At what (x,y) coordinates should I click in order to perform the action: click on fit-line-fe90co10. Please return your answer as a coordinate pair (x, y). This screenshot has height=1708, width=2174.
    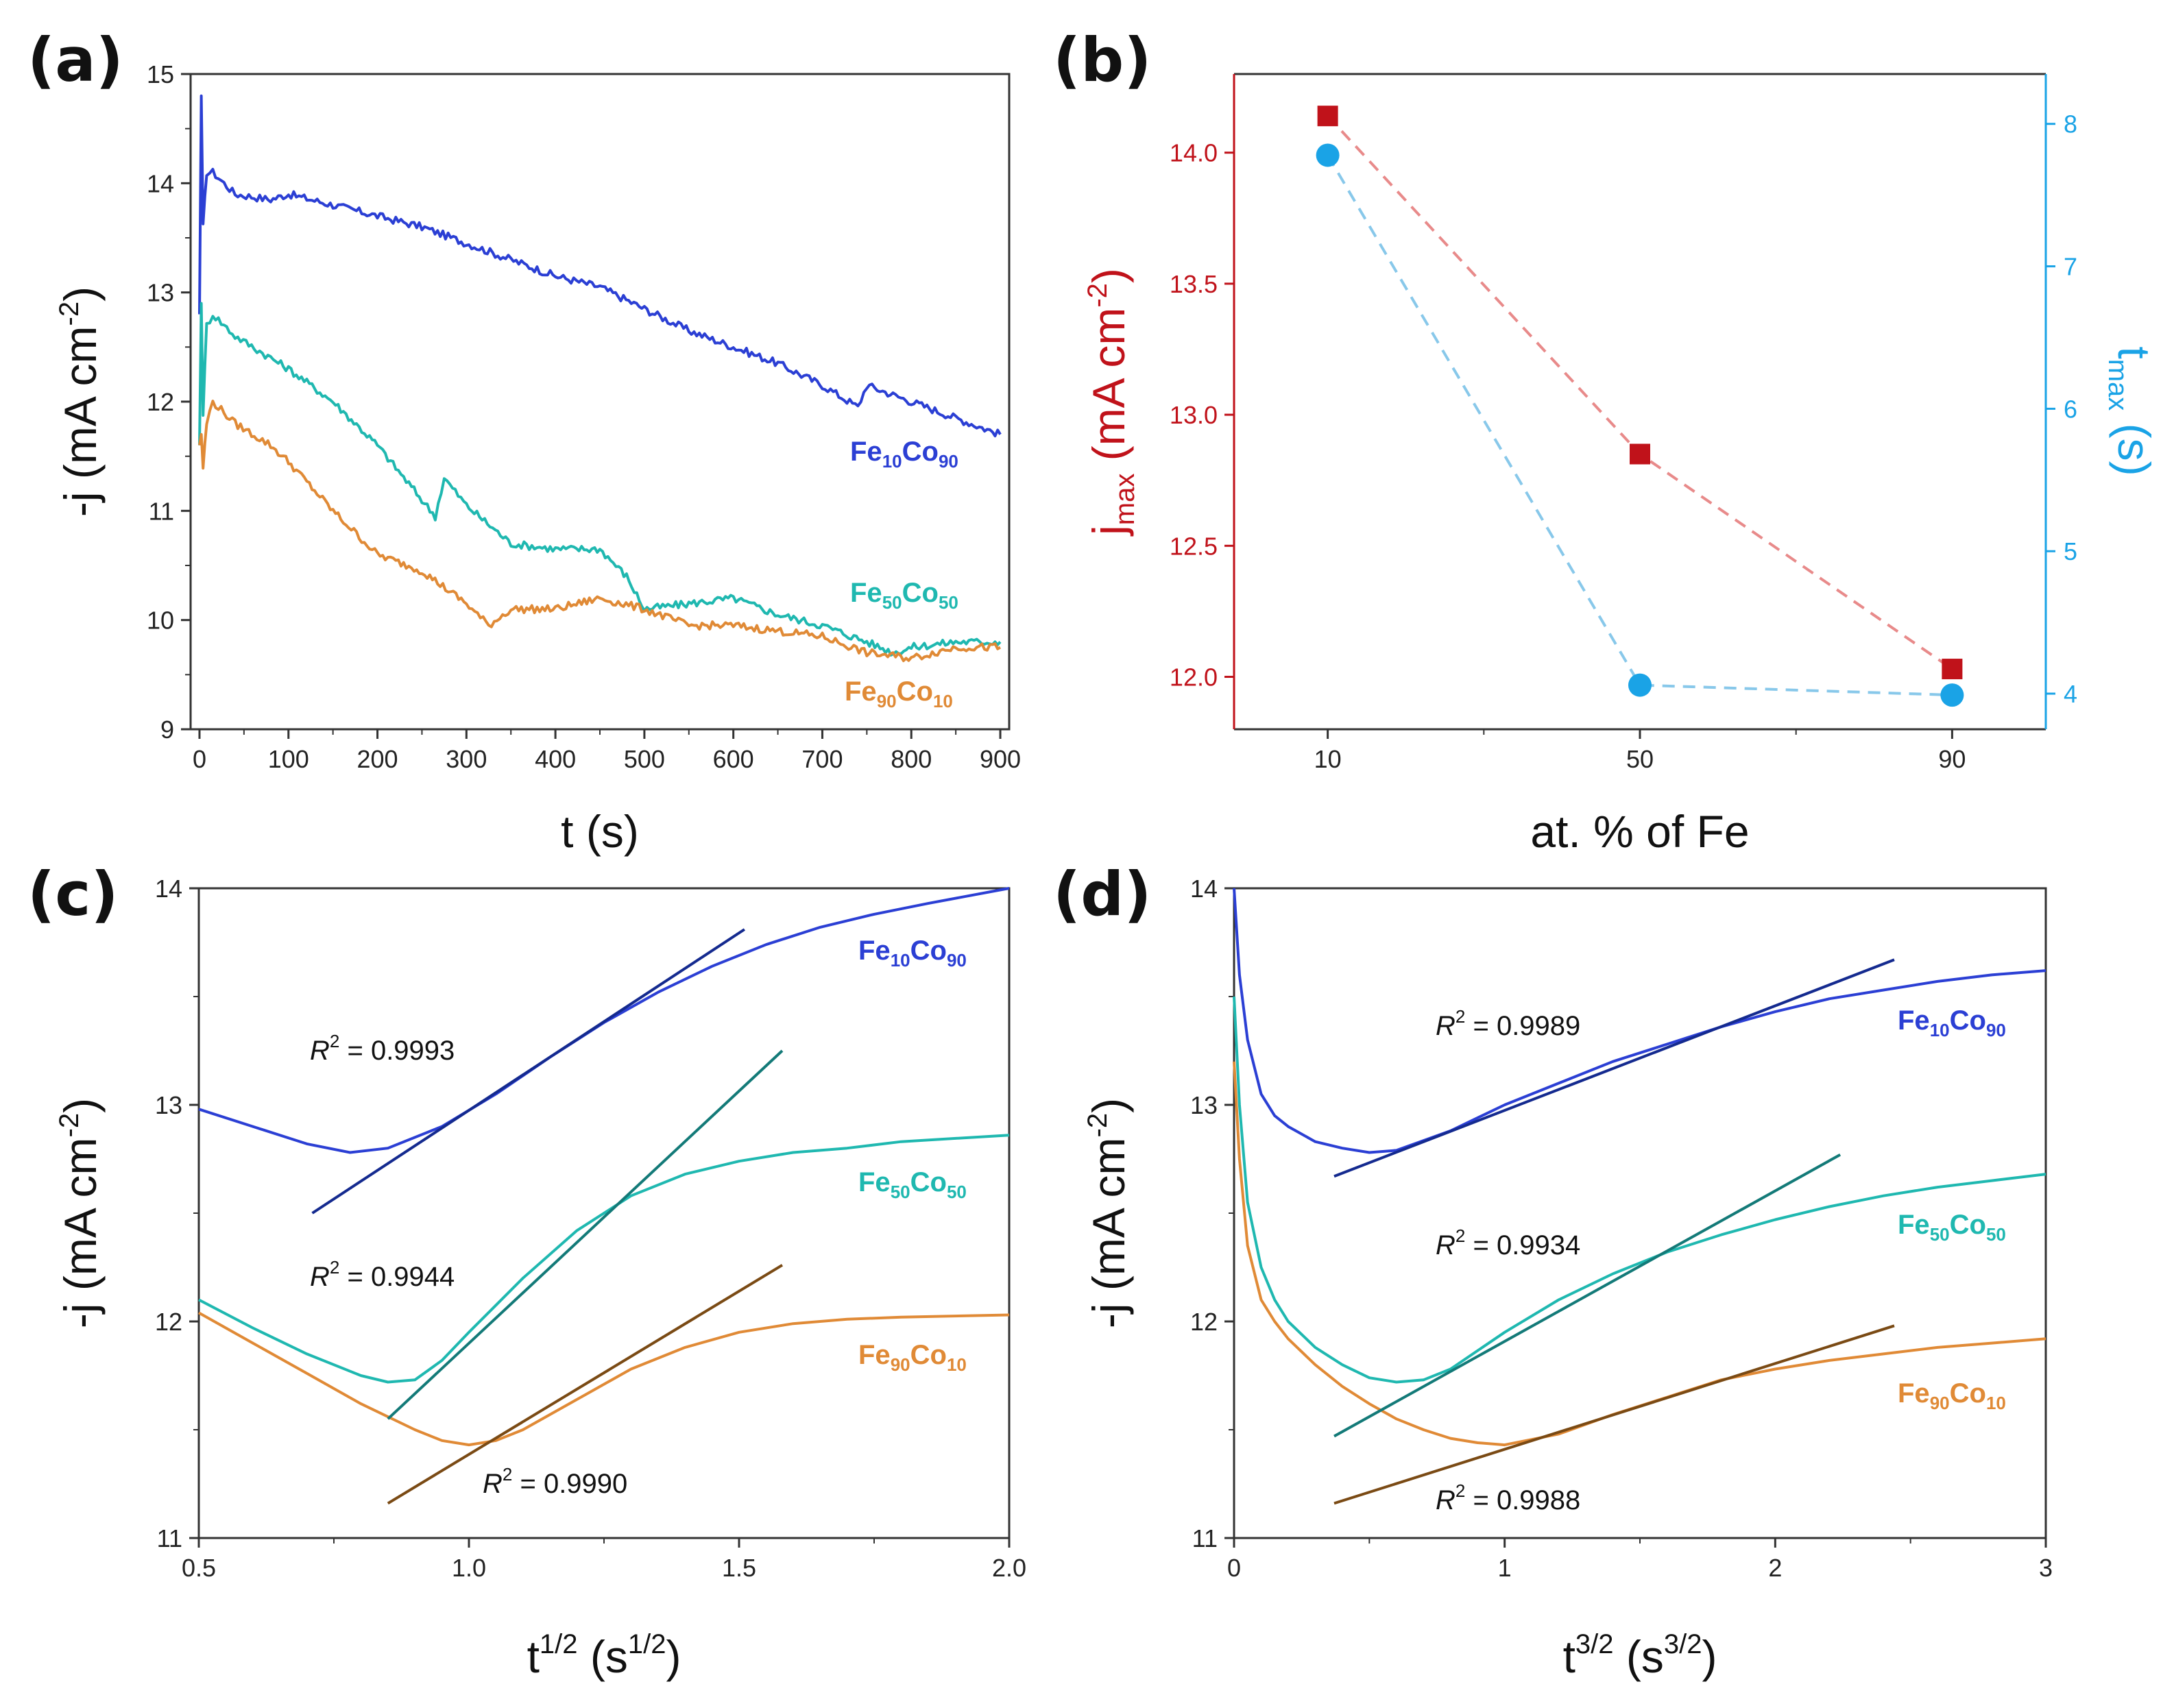
    Looking at the image, I should click on (1614, 1414).